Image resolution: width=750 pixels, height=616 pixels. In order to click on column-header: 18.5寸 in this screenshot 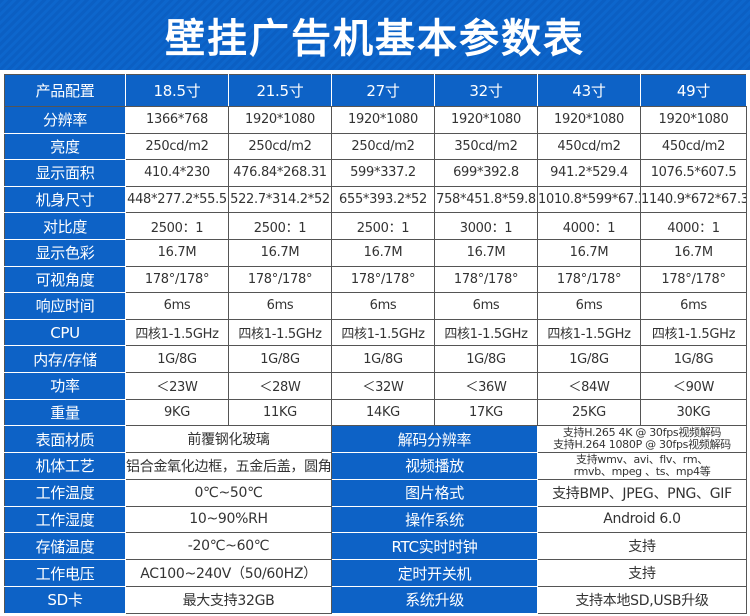, I will do `click(177, 90)`.